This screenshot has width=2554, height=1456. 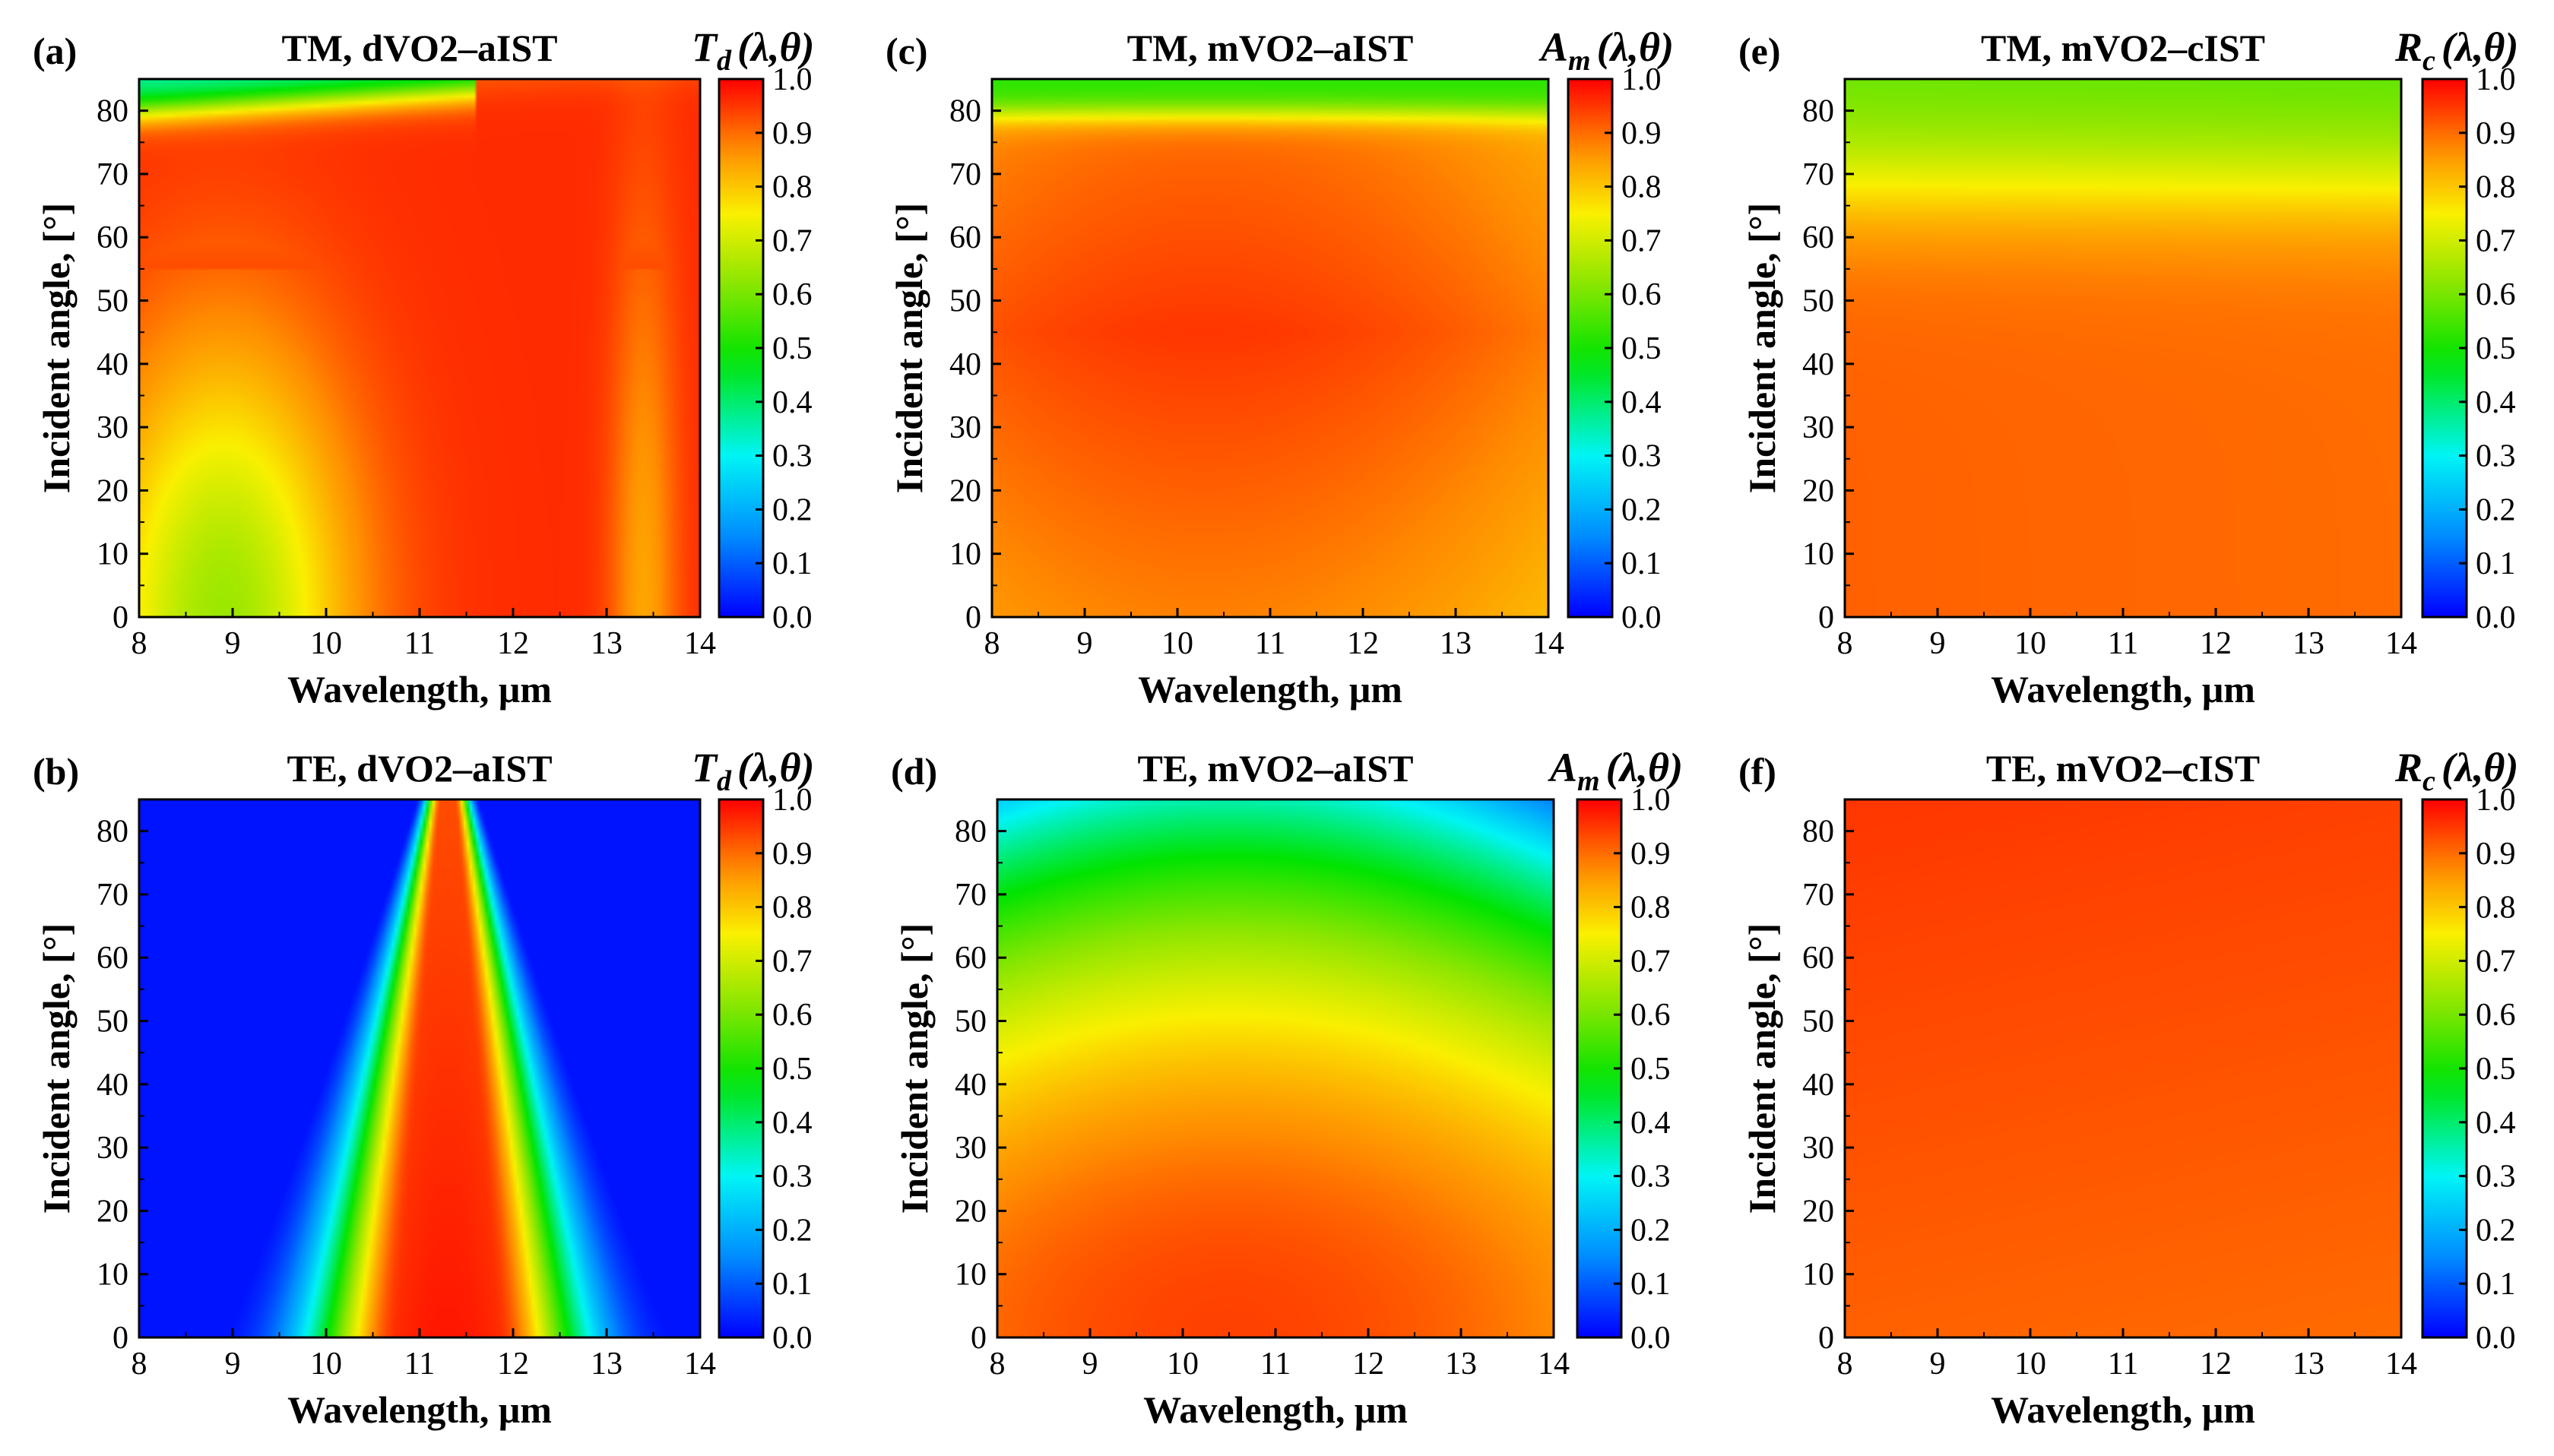 I want to click on heatmap-a, so click(x=419, y=348).